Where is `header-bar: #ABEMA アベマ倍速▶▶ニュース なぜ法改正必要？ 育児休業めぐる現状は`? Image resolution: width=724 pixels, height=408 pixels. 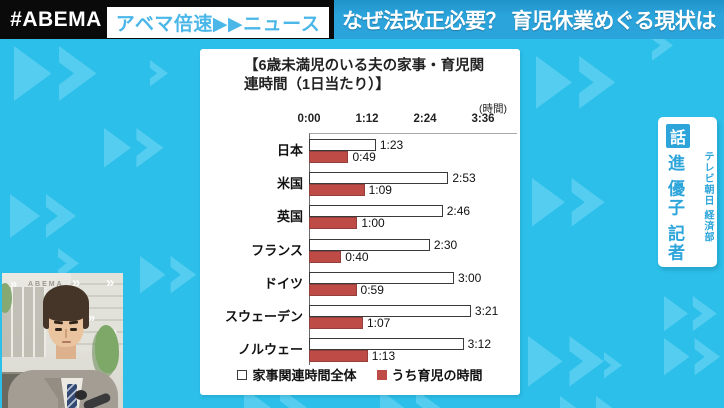
header-bar: #ABEMA アベマ倍速▶▶ニュース なぜ法改正必要？ 育児休業めぐる現状は is located at coordinates (362, 19).